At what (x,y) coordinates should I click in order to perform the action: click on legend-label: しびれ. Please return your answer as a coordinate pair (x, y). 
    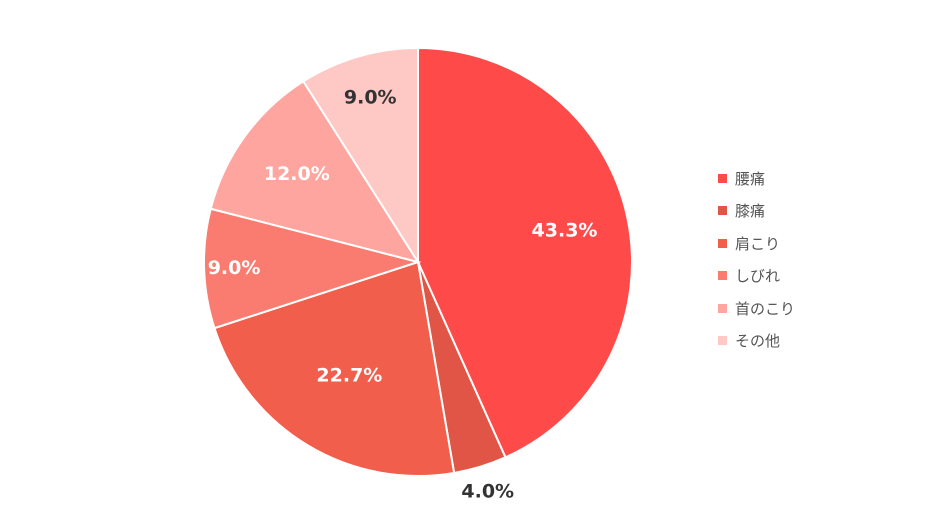
    Looking at the image, I should click on (758, 276).